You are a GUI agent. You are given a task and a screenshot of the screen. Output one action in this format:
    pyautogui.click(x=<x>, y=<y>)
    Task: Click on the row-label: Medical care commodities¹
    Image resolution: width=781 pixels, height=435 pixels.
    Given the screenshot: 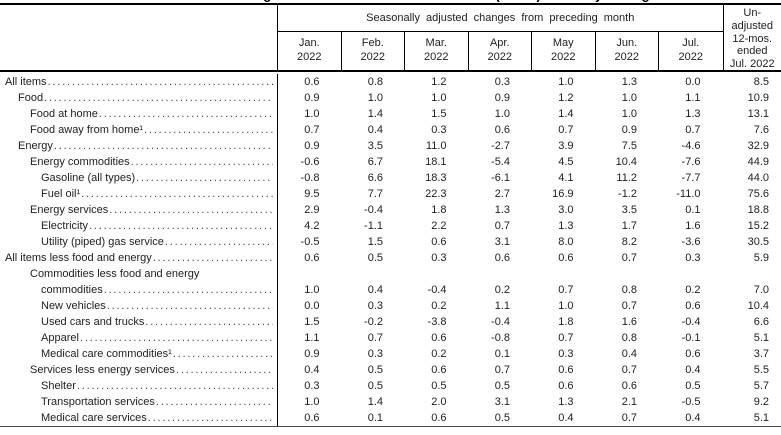 What is the action you would take?
    pyautogui.click(x=106, y=354)
    